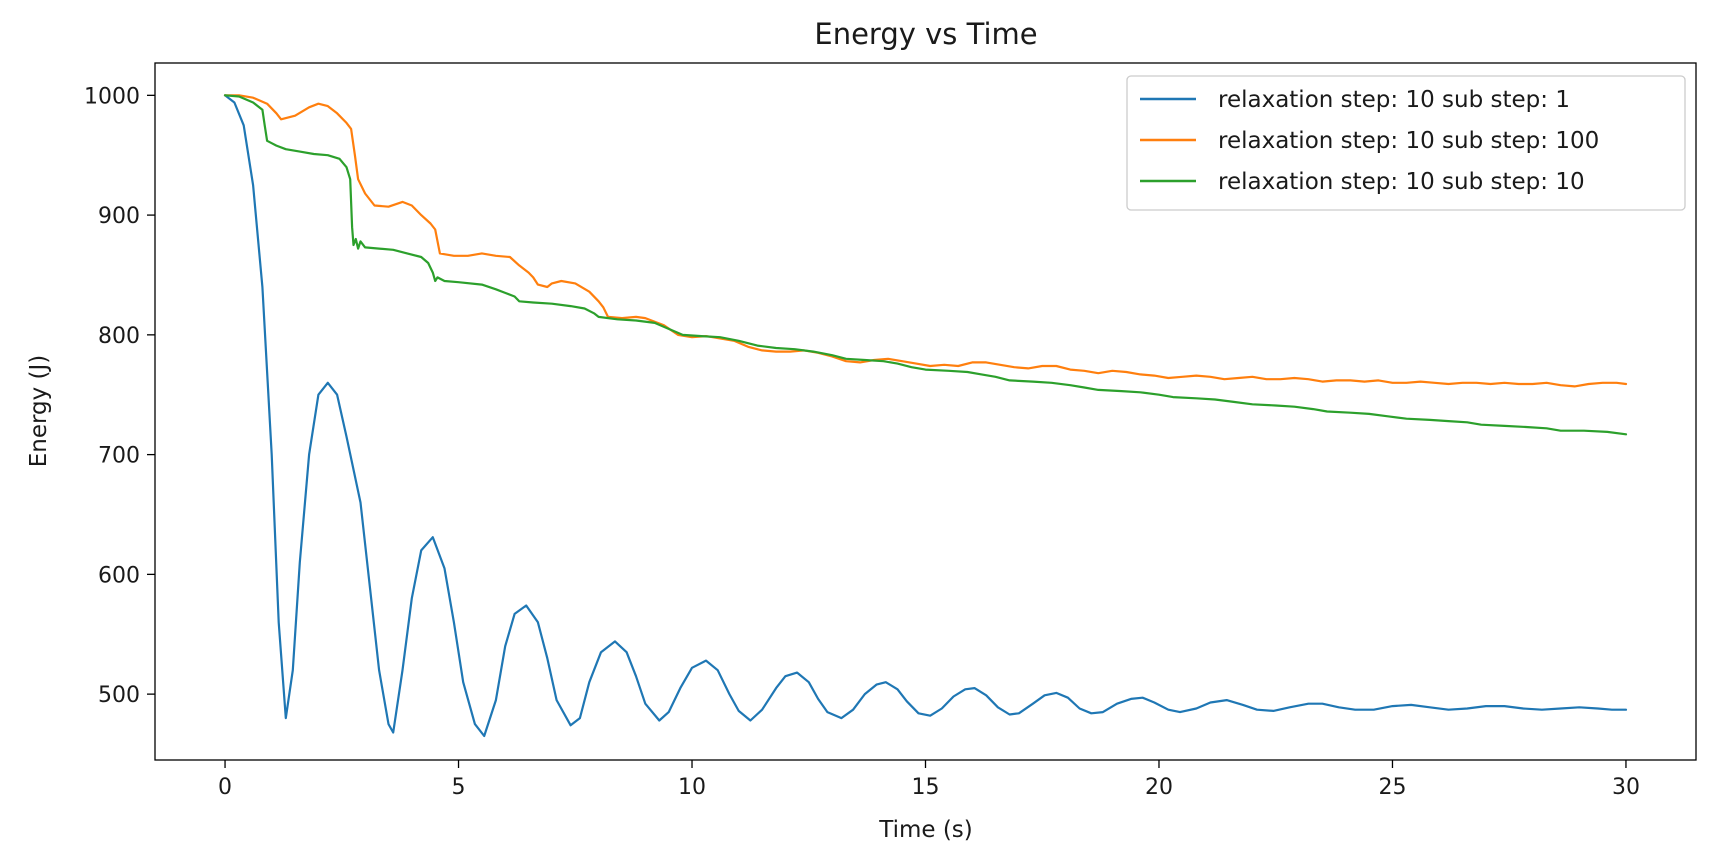 This screenshot has width=1722, height=850. What do you see at coordinates (692, 787) in the screenshot?
I see `x-tick-label-2: 10` at bounding box center [692, 787].